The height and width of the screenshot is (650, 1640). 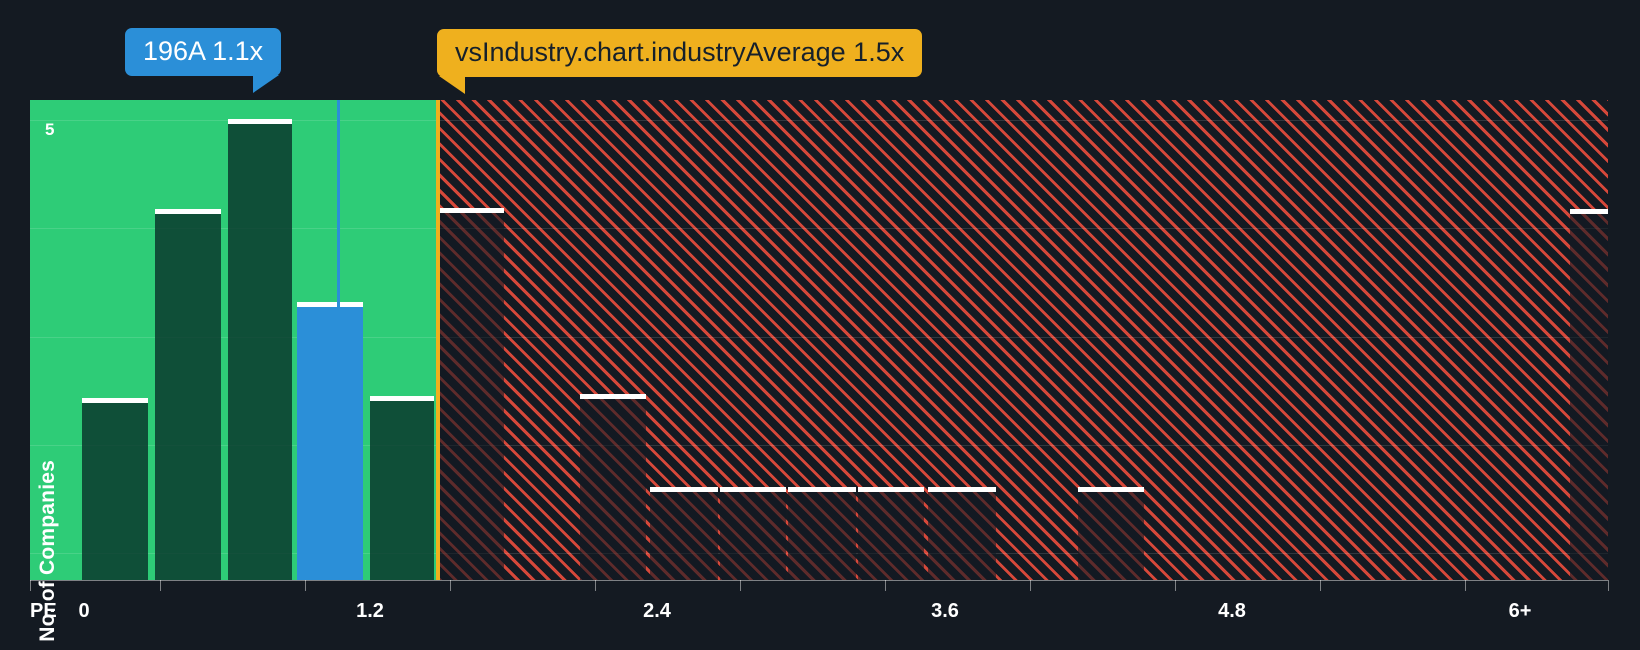 I want to click on bar-bin-last, so click(x=1589, y=394).